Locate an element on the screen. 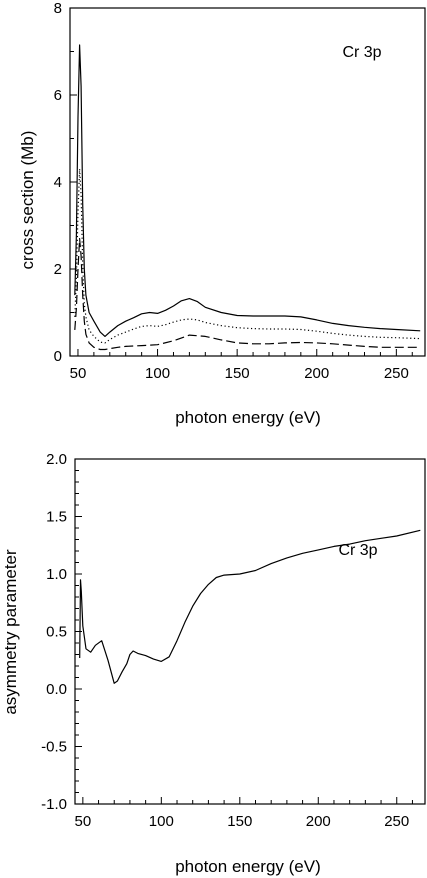  series-line-solid is located at coordinates (250, 606).